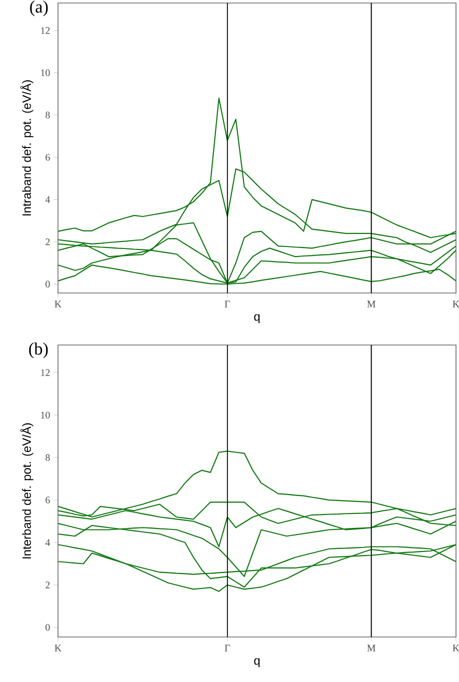  I want to click on y-axis-title: Intraband def. pot. (eV/Å), so click(27, 148).